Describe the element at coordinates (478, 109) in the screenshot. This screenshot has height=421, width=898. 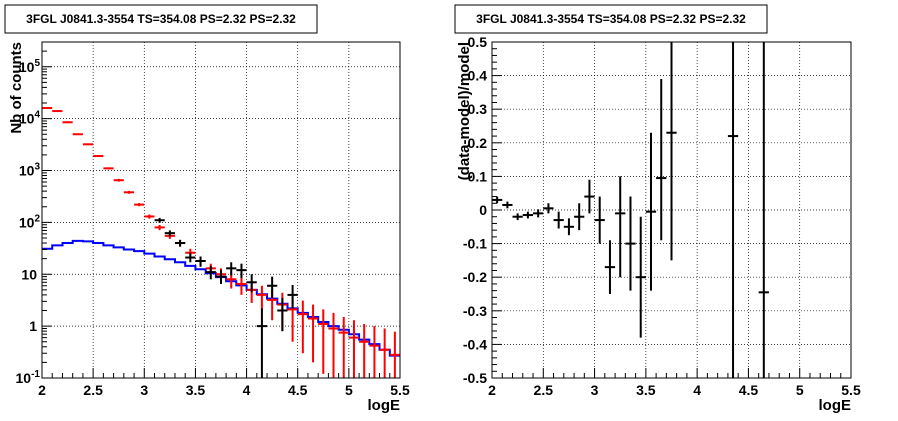
I see `y-tick-label: 0.3` at that location.